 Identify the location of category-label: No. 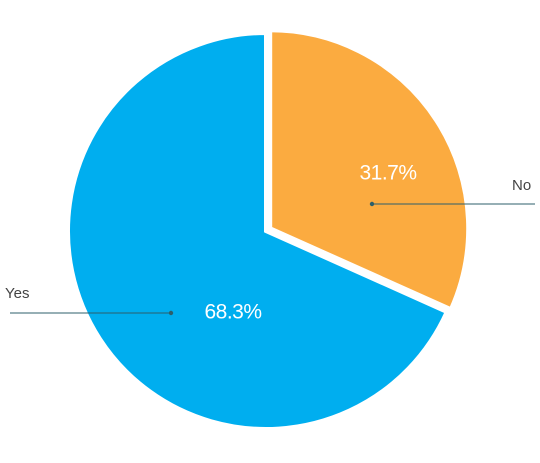
(521, 185).